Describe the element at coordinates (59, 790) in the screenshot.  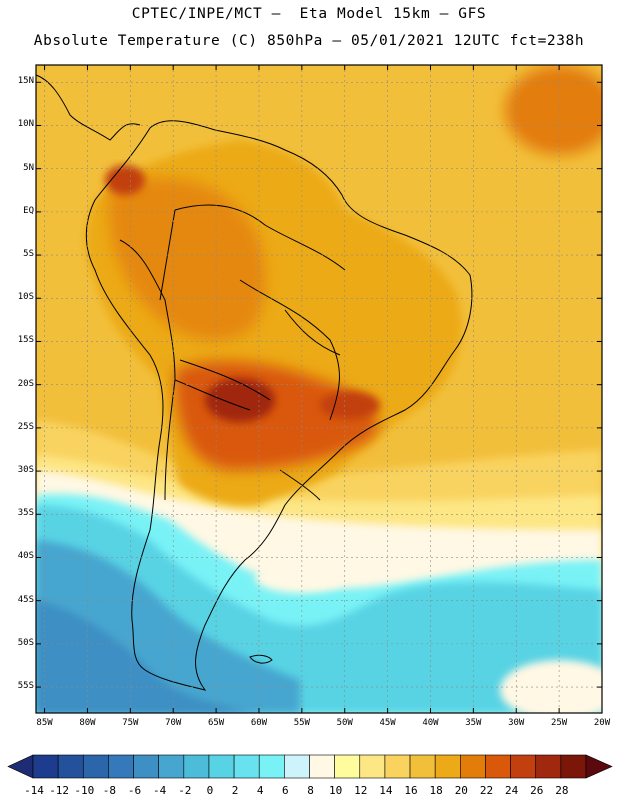
I see `colorbar-label: -12` at that location.